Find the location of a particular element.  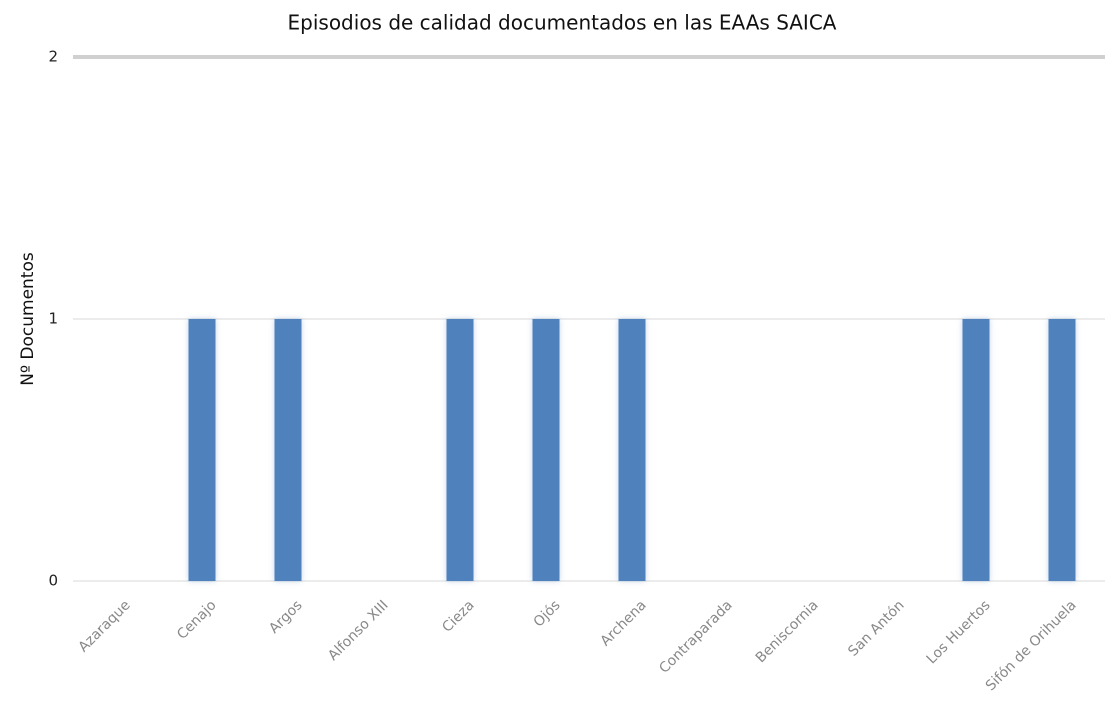

x-tick-label: Sifón de Orihuela is located at coordinates (1031, 645).